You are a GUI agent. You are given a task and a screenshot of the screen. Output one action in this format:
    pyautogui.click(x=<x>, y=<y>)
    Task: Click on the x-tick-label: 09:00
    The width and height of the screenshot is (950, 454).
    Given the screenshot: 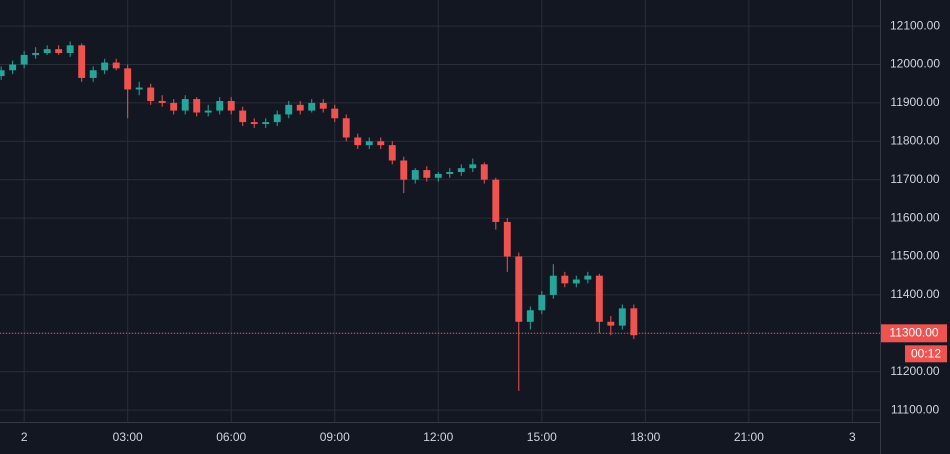 What is the action you would take?
    pyautogui.click(x=335, y=437)
    